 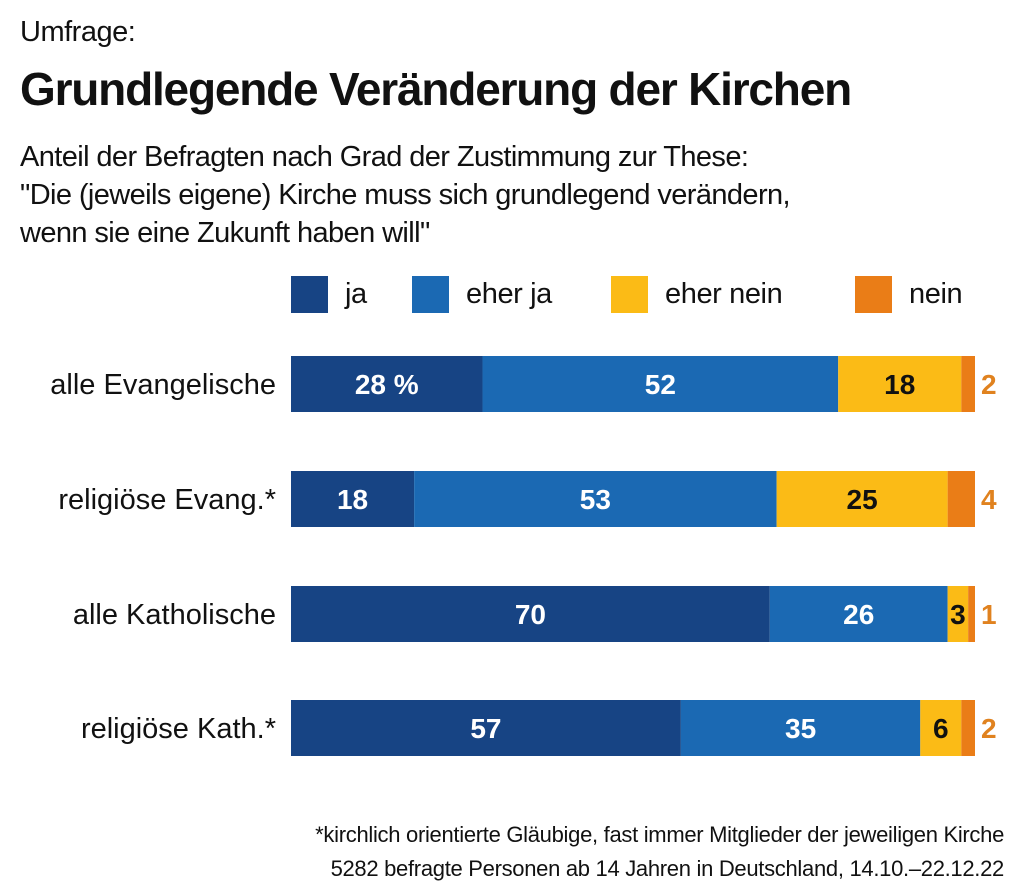 I want to click on legend-item-nein: nein, so click(x=909, y=294).